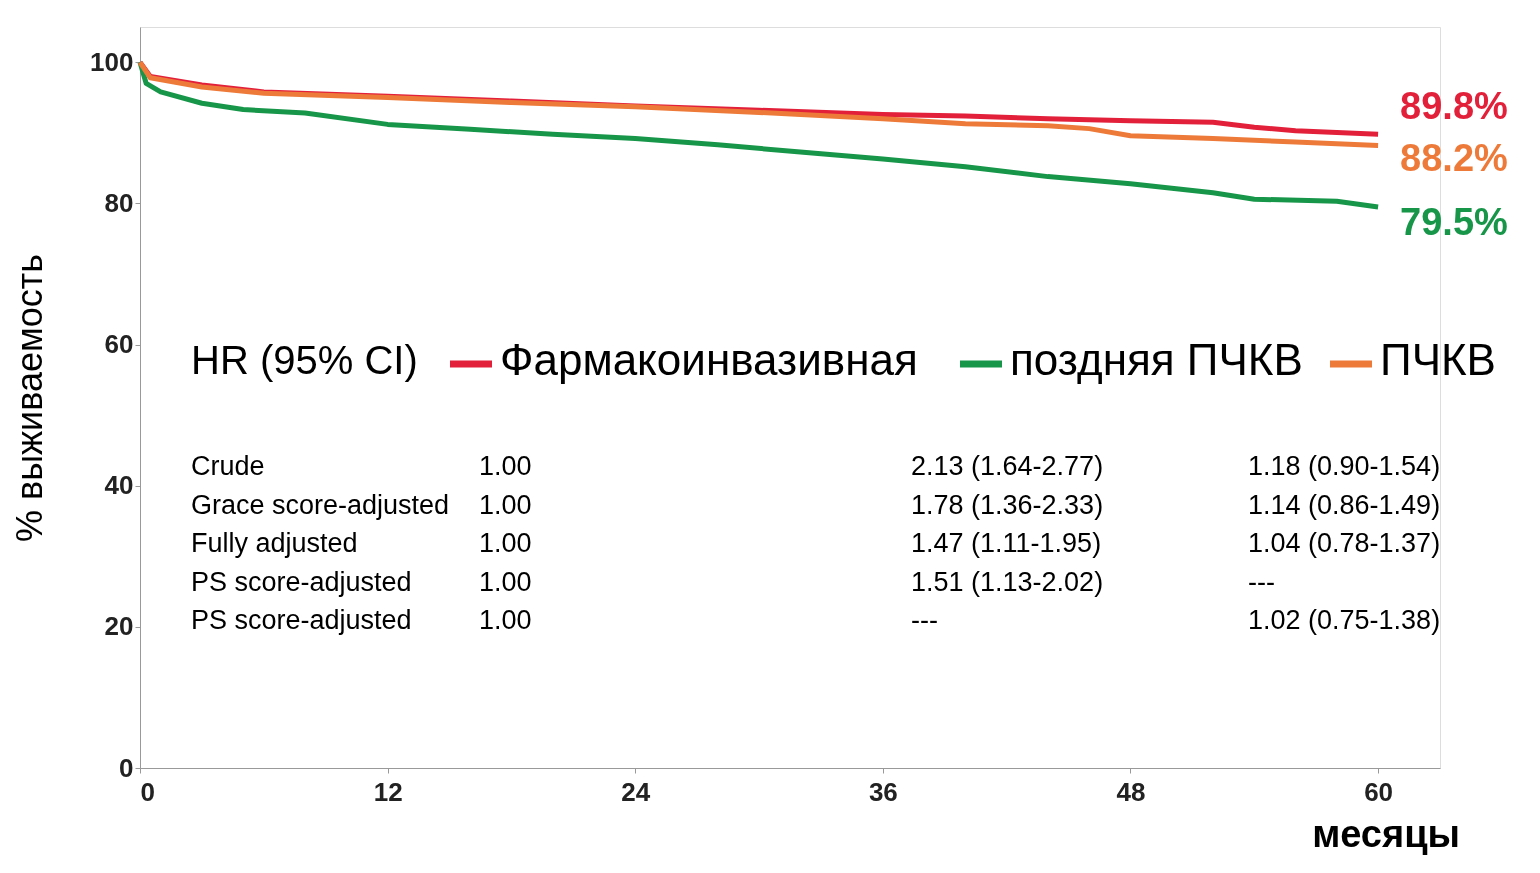 Image resolution: width=1540 pixels, height=873 pixels. What do you see at coordinates (1156, 359) in the screenshot?
I see `legend-label: поздняя ПЧКВ` at bounding box center [1156, 359].